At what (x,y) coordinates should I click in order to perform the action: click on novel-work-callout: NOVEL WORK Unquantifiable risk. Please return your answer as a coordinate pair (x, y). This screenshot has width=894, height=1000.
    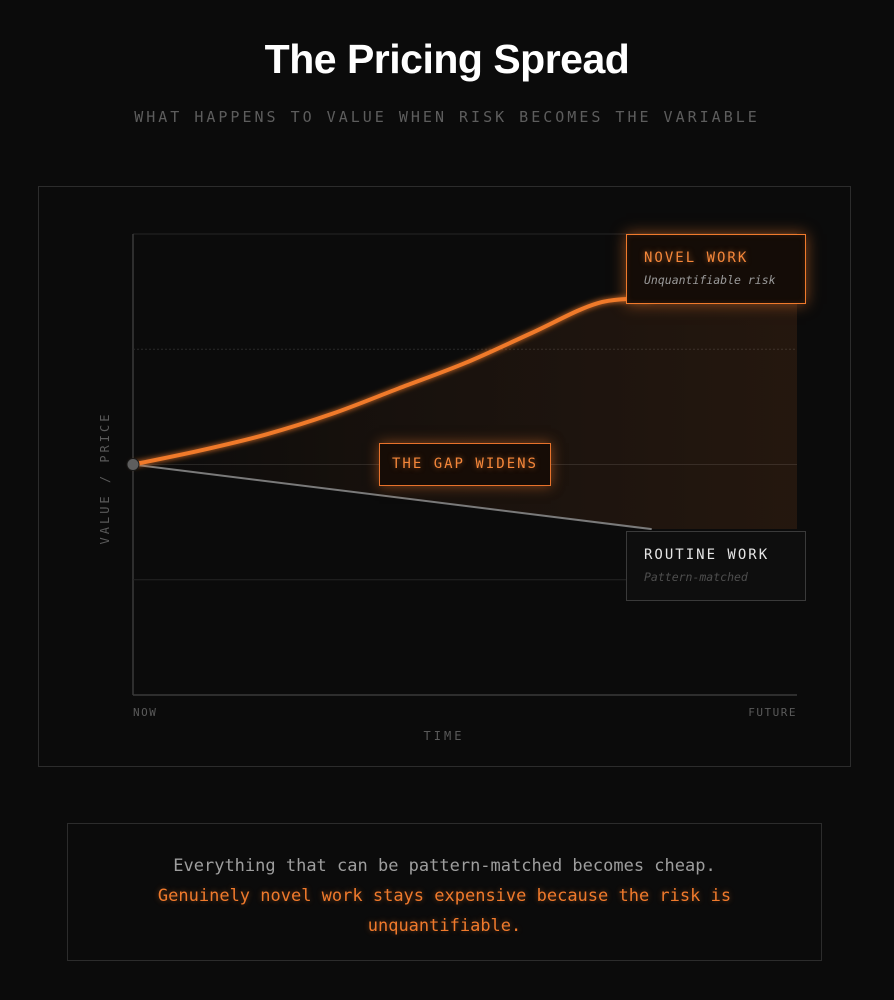
    Looking at the image, I should click on (716, 269).